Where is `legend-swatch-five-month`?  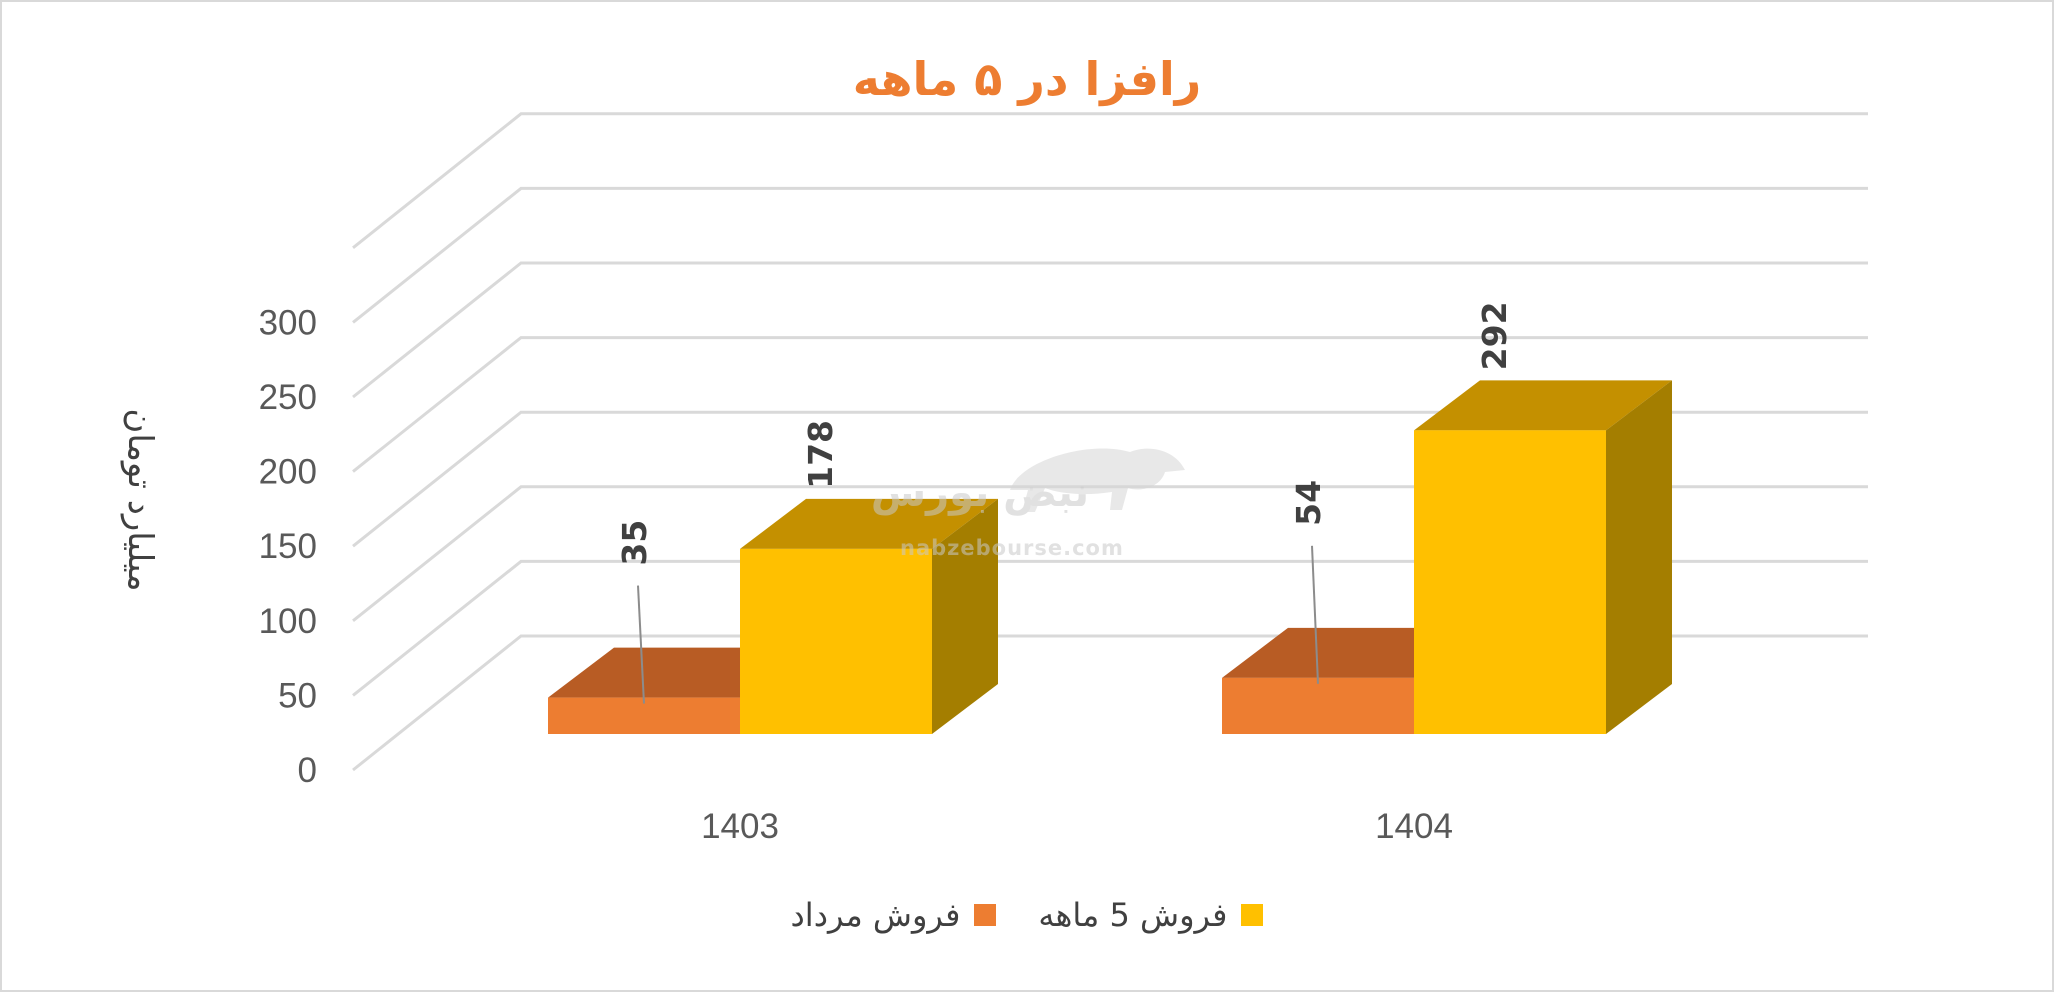 legend-swatch-five-month is located at coordinates (1252, 915).